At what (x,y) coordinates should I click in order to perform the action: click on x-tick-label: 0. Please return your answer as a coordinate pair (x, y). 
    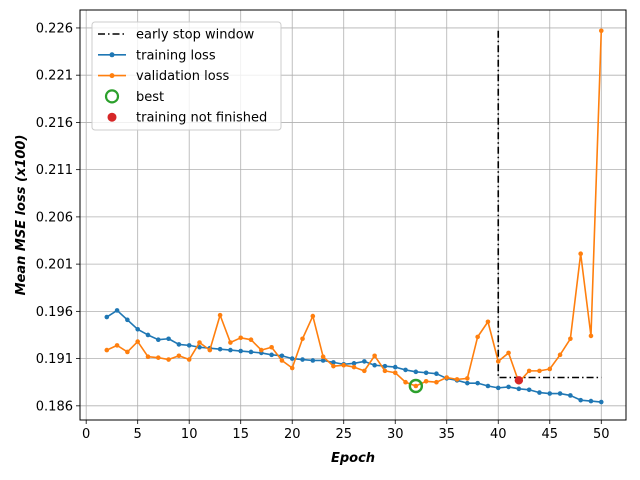
    Looking at the image, I should click on (86, 434).